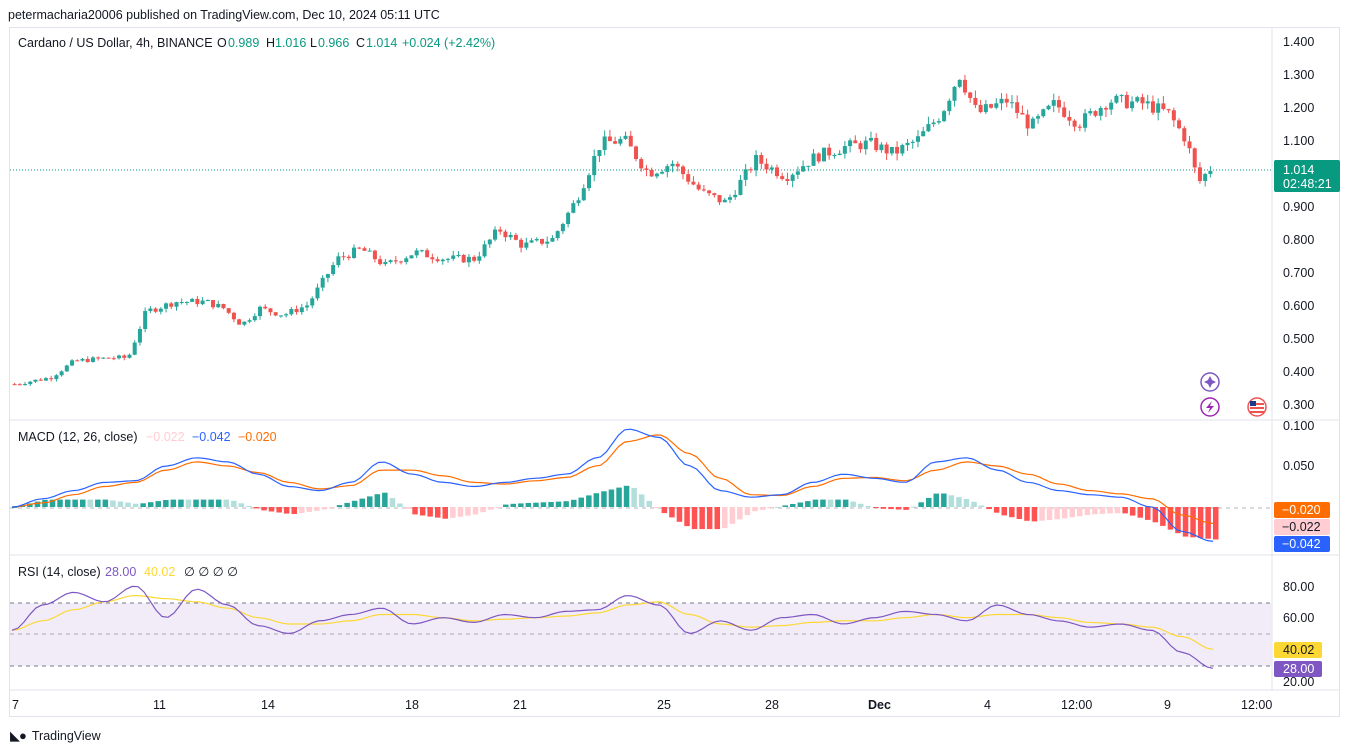  Describe the element at coordinates (1302, 544) in the screenshot. I see `macd-badge-line` at that location.